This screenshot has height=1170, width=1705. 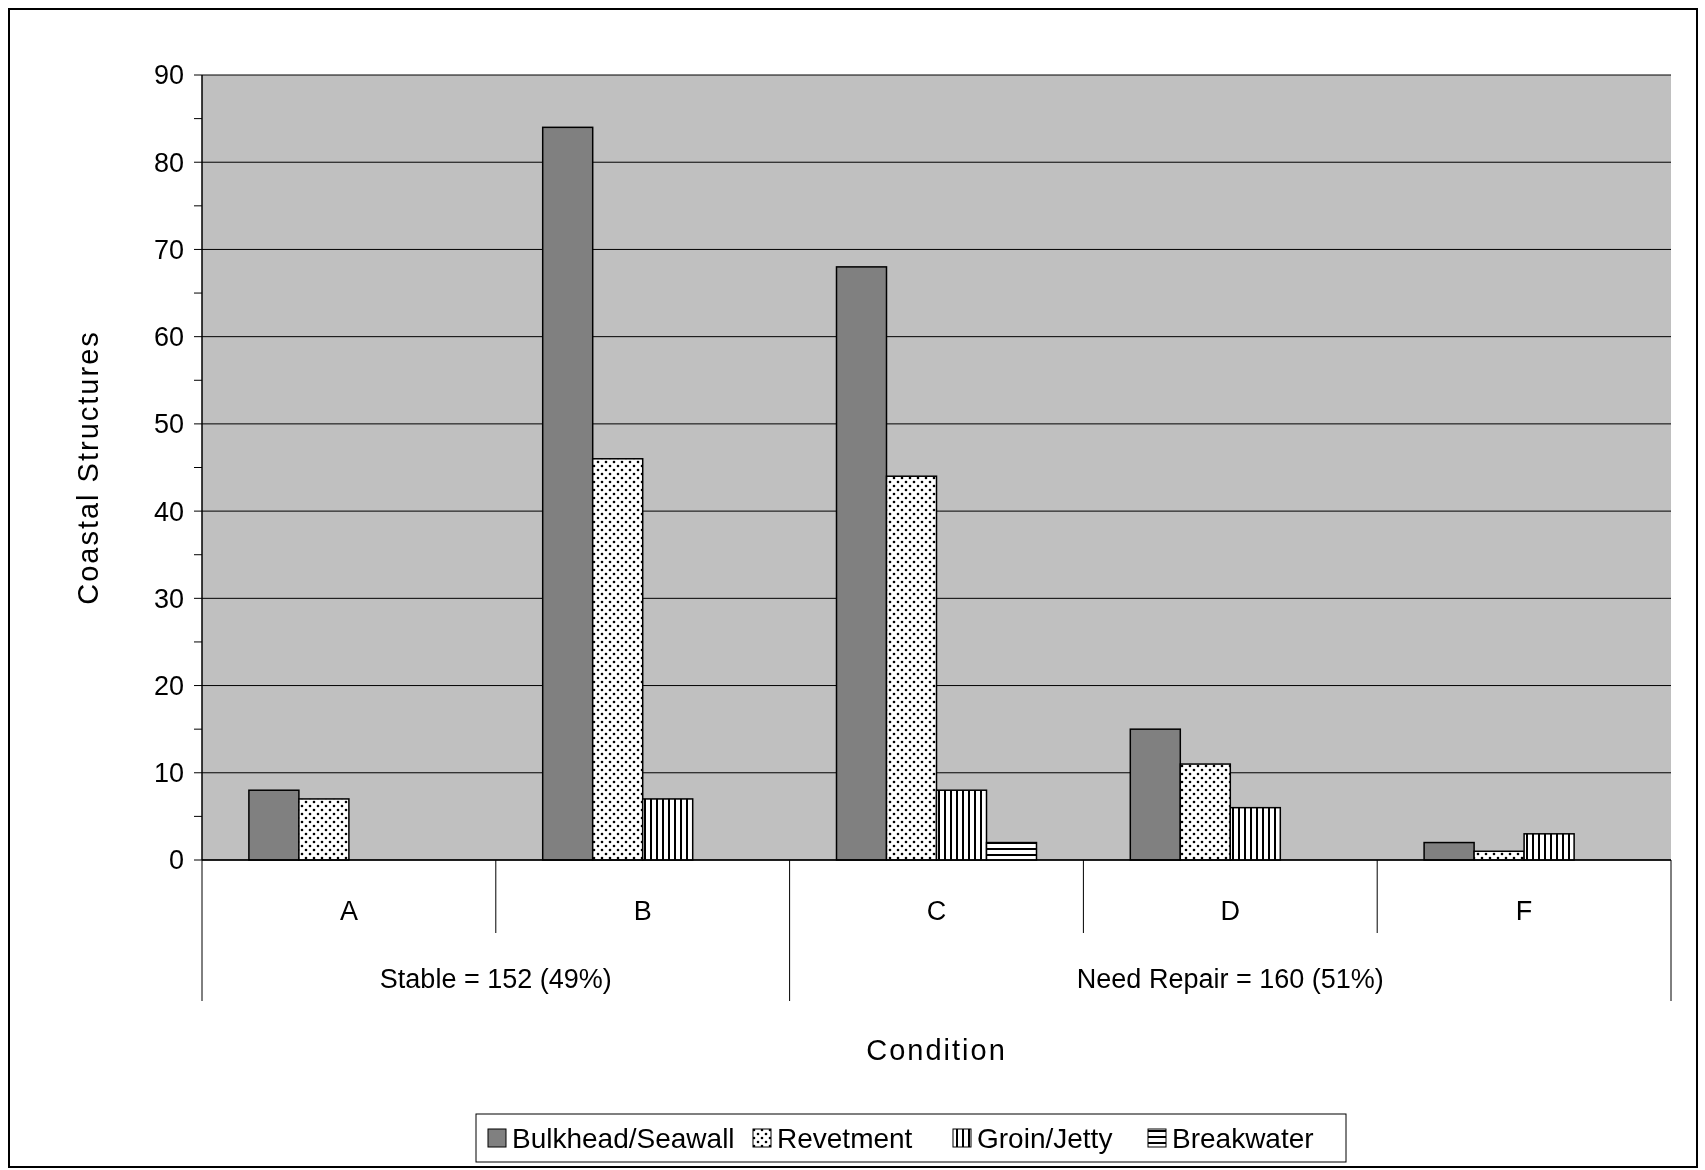 What do you see at coordinates (936, 911) in the screenshot?
I see `x-tick-label: C` at bounding box center [936, 911].